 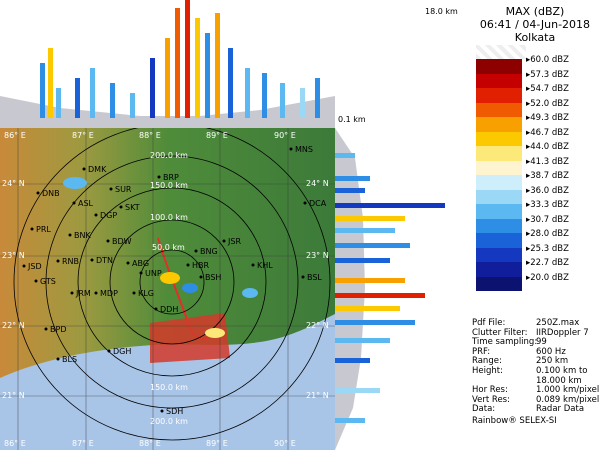 What do you see at coordinates (169, 185) in the screenshot?
I see `range-label: 150.0 km` at bounding box center [169, 185].